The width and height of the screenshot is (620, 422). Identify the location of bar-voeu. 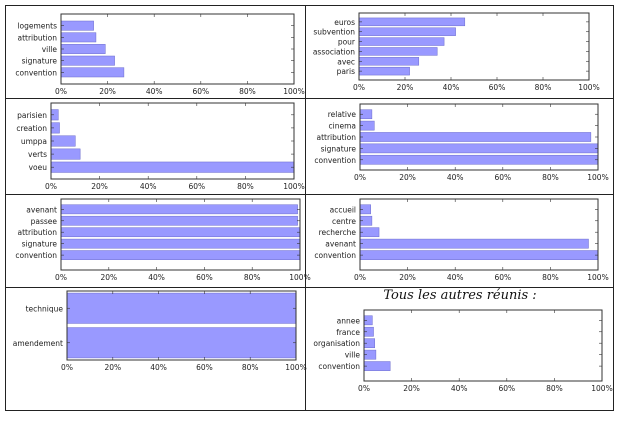
(172, 167).